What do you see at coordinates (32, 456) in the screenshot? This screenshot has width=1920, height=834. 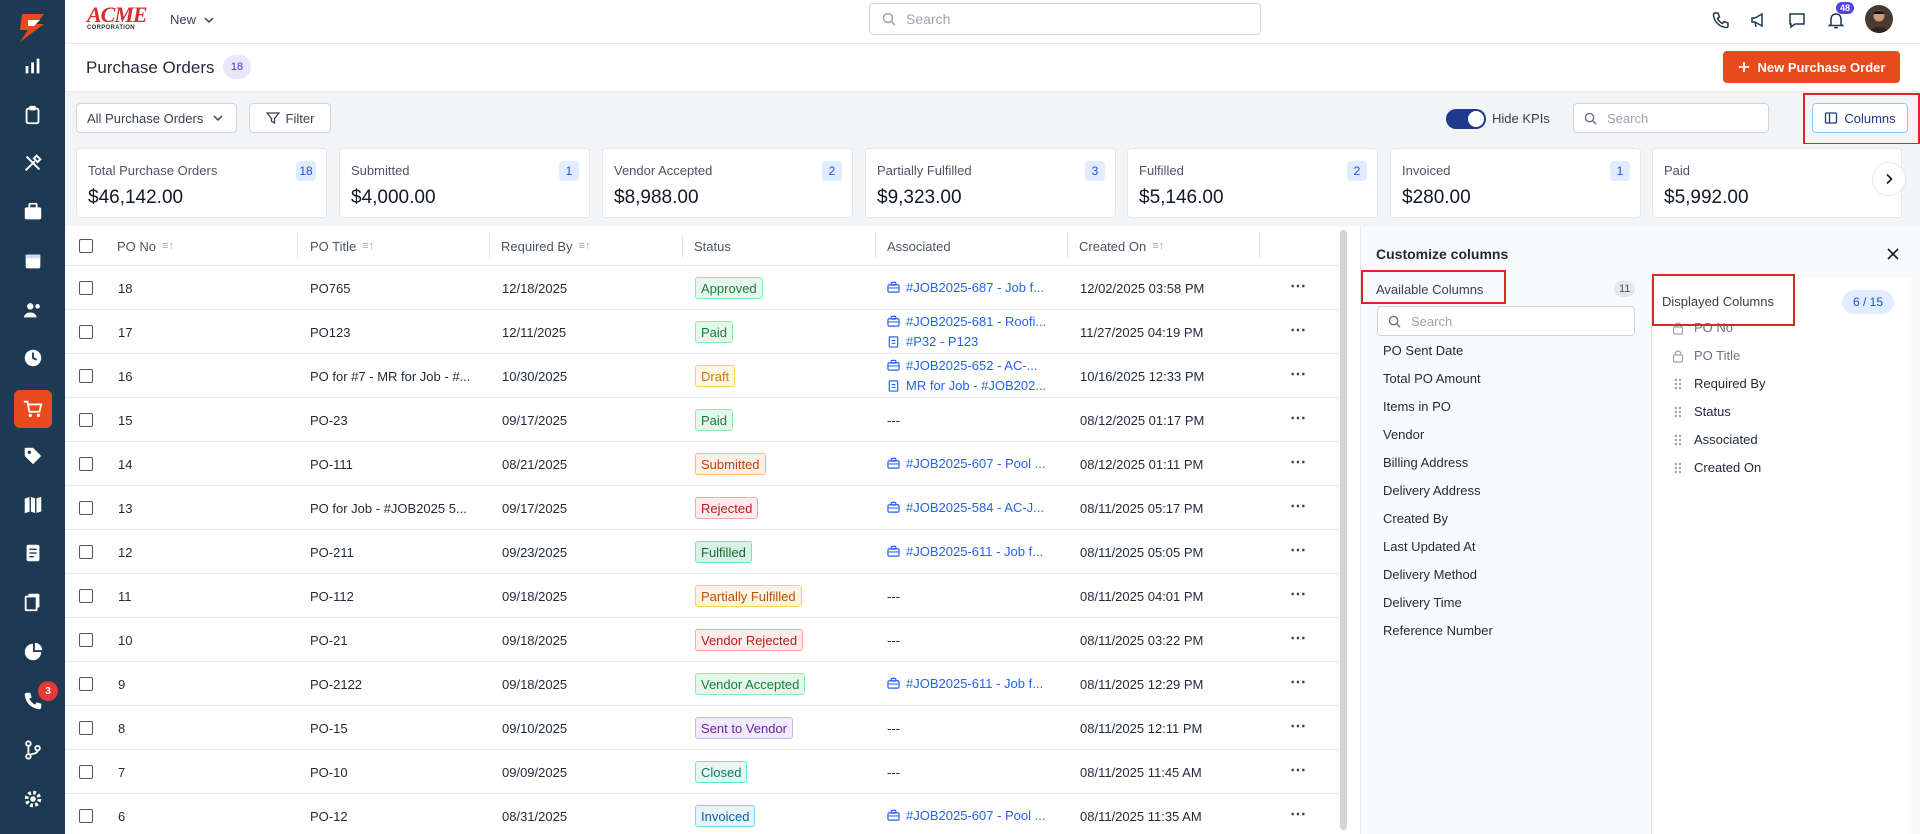 I see `sidebar-item-tag` at bounding box center [32, 456].